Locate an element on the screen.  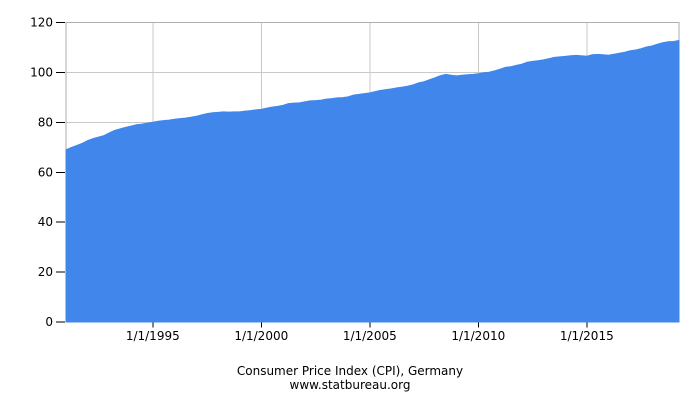
x-tick-label: 1/1/1995 is located at coordinates (153, 336).